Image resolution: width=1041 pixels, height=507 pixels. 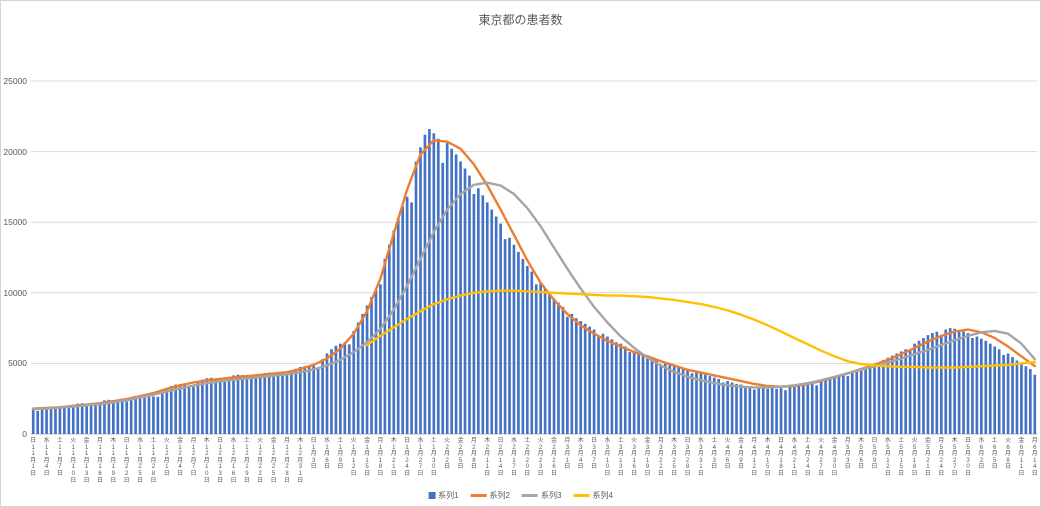 I want to click on legend: 系列1 系列2 系列3 系列4, so click(x=520, y=495).